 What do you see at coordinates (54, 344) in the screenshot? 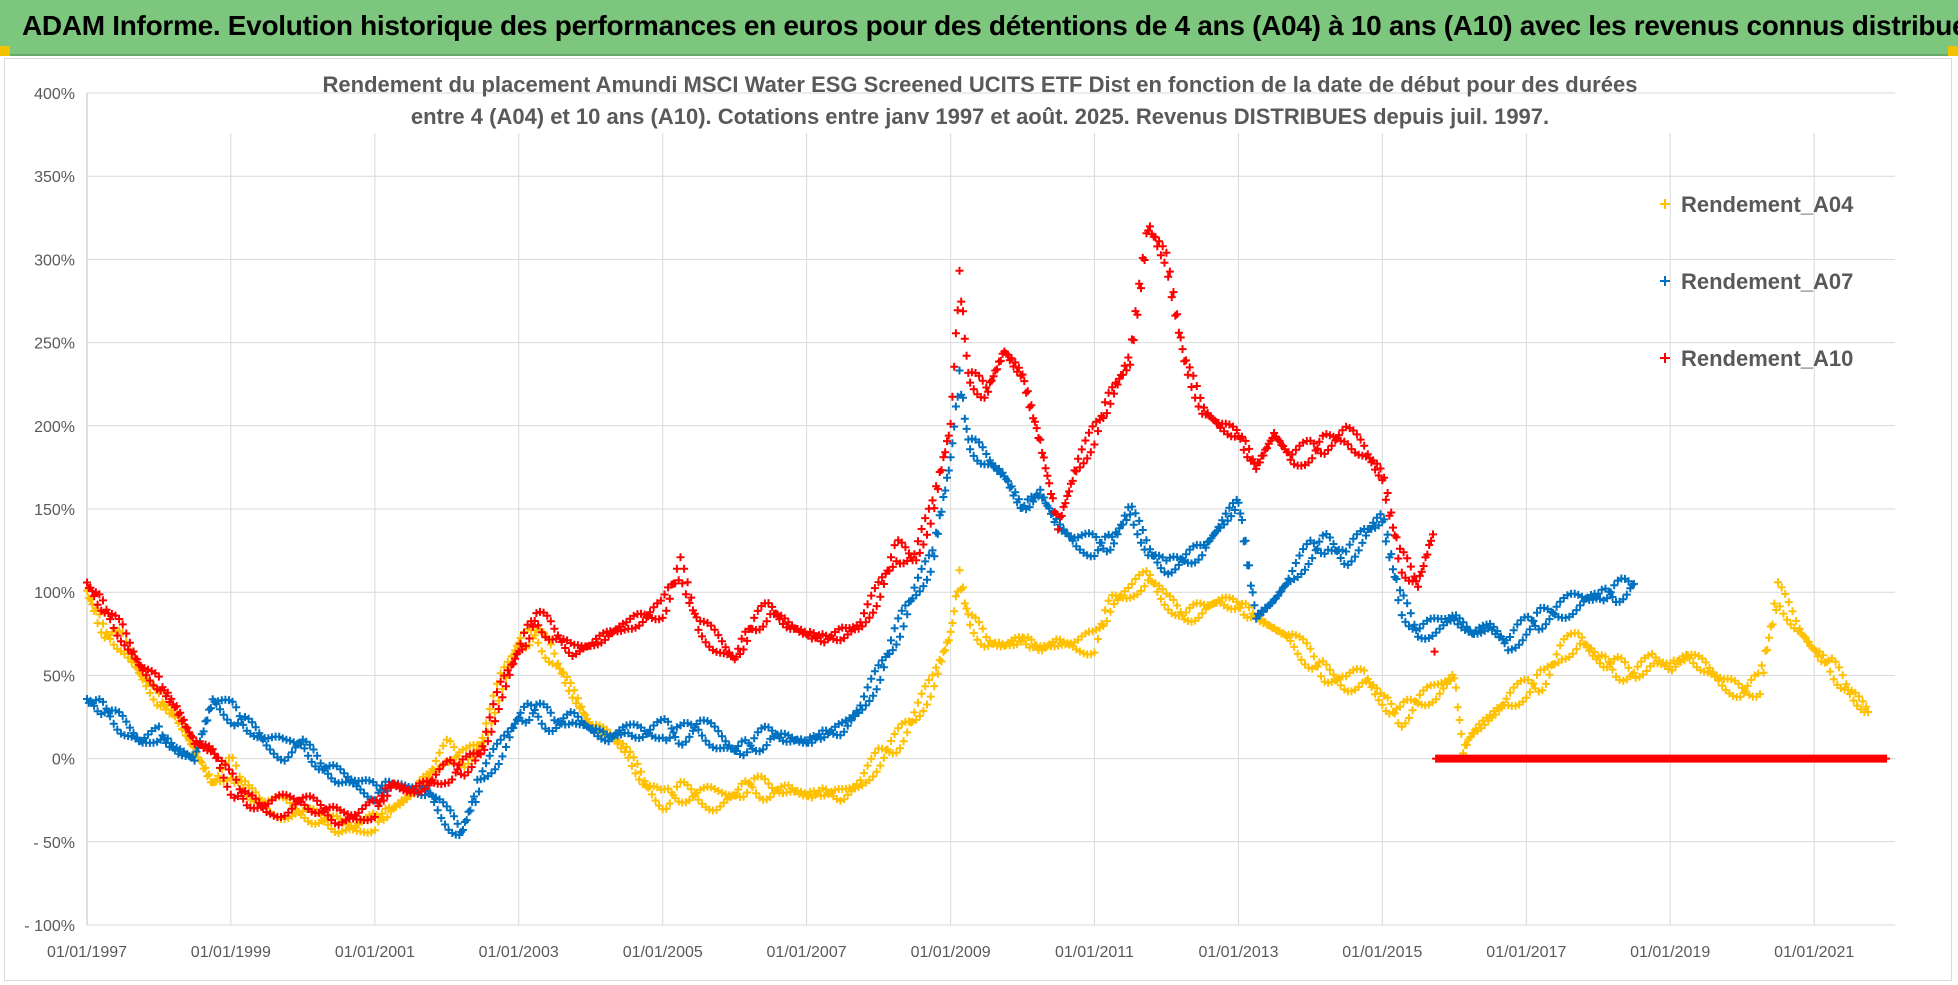
I see `y-tick-label: 250%` at bounding box center [54, 344].